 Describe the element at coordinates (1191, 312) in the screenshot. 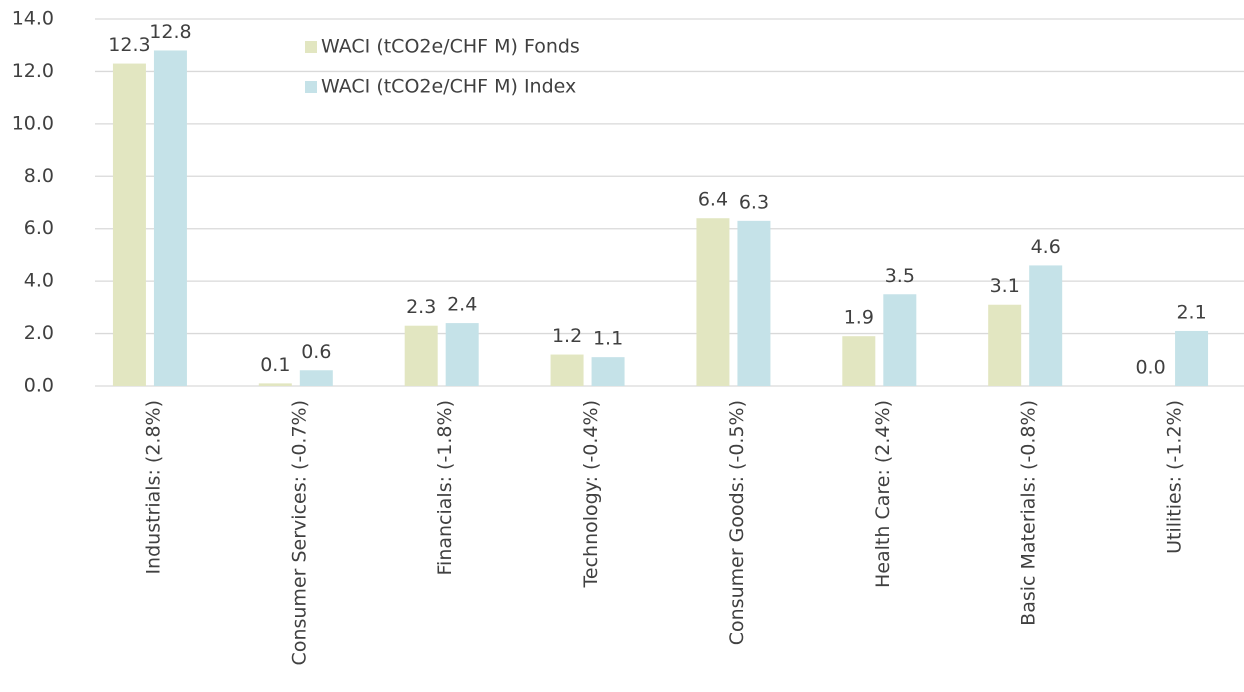

I see `data-label: 2.1` at that location.